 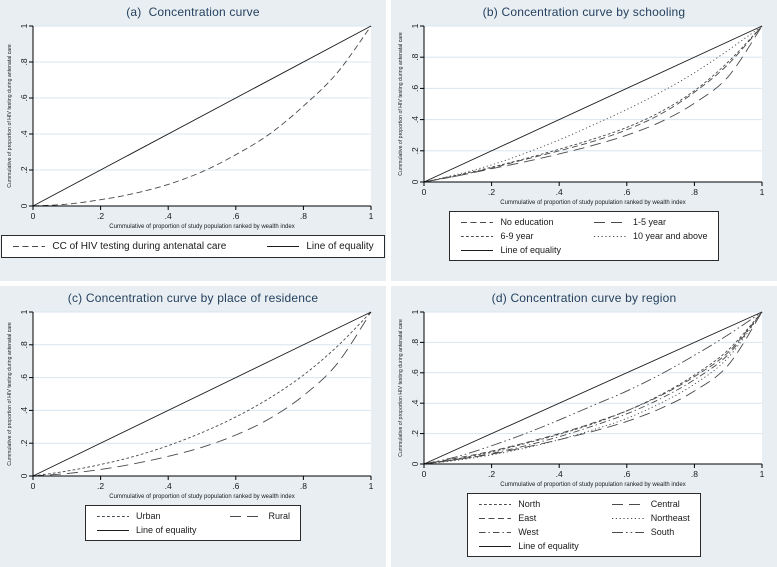 I want to click on series-cc-of-hiv-testing-during-antenatal-care, so click(x=202, y=116).